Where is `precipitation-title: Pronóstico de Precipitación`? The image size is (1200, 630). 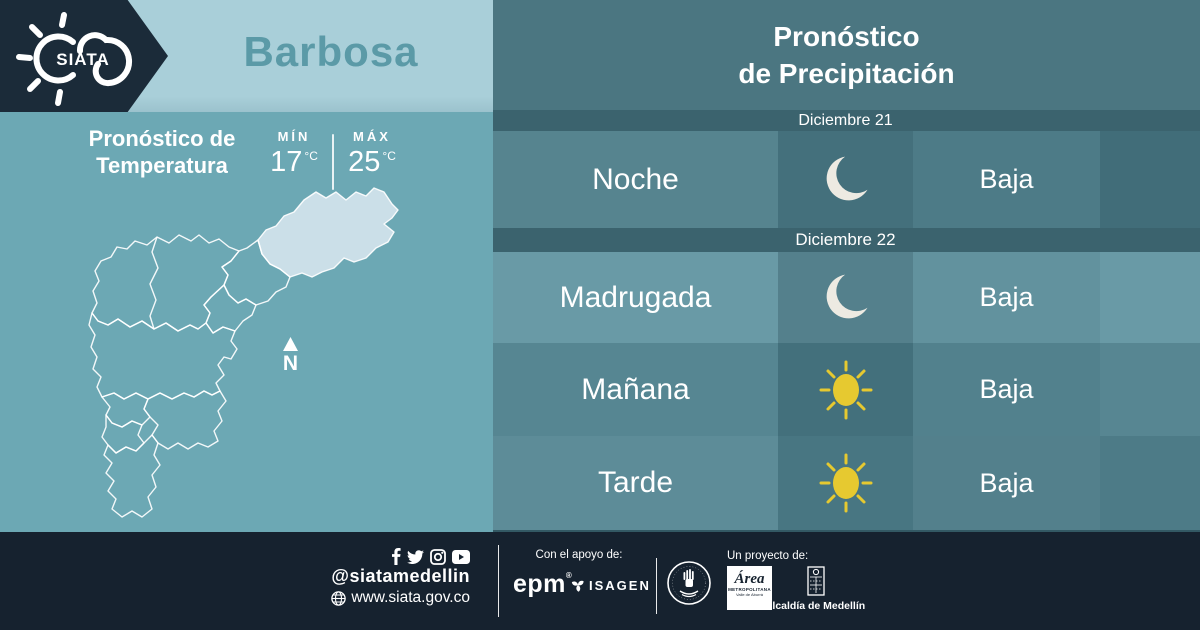
precipitation-title: Pronóstico de Precipitación is located at coordinates (846, 55).